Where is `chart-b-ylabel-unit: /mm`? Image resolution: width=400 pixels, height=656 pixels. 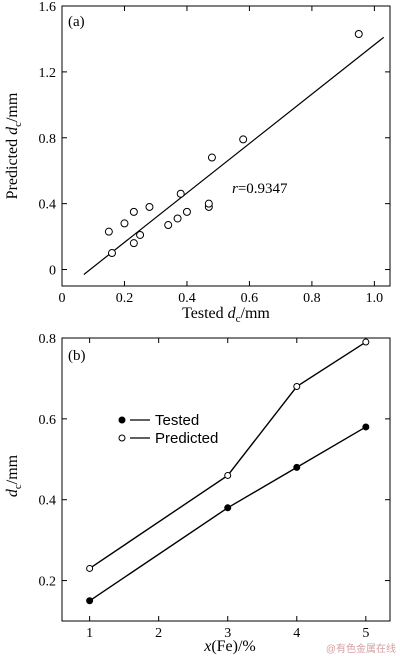
chart-b-ylabel-unit: /mm is located at coordinates (12, 469).